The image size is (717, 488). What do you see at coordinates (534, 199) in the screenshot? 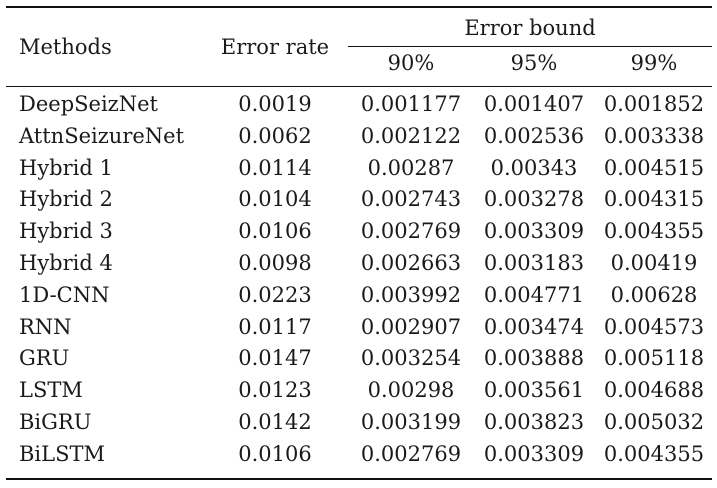
I see `bound-95-cell: 0.003278` at bounding box center [534, 199].